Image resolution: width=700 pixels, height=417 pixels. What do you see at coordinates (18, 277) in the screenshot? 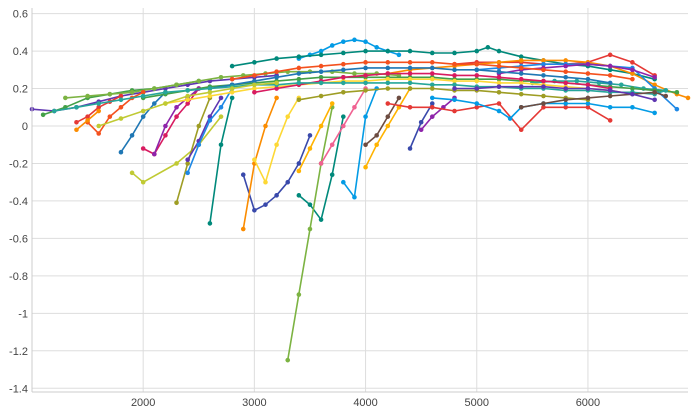
I see `y-tick-label: -0.8` at bounding box center [18, 277].